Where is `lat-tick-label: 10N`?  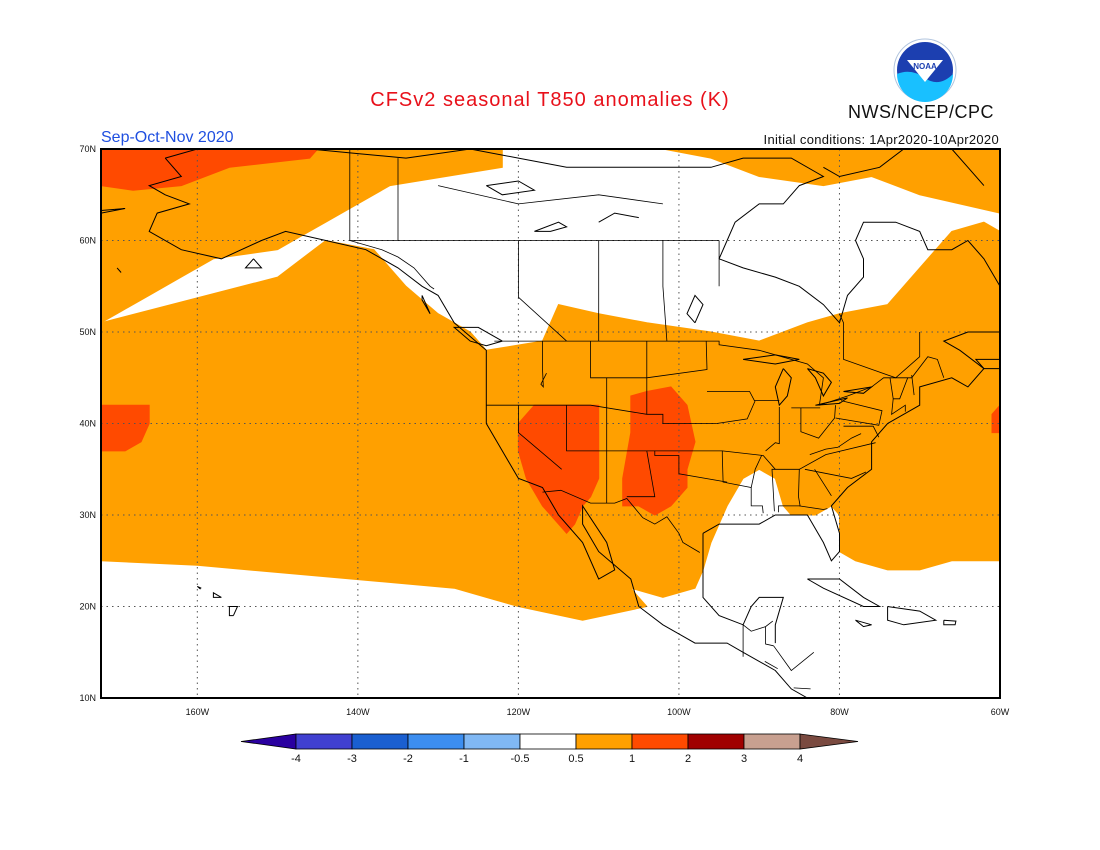
lat-tick-label: 10N is located at coordinates (87, 698).